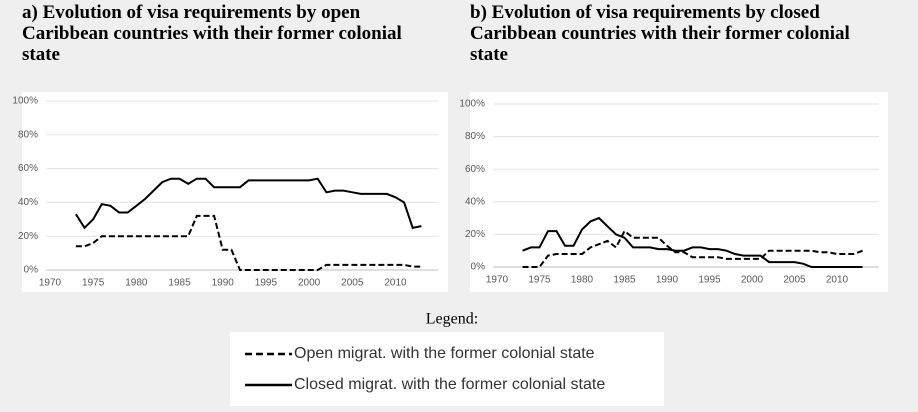 The image size is (918, 412). What do you see at coordinates (452, 319) in the screenshot?
I see `legend-title: Legend:` at bounding box center [452, 319].